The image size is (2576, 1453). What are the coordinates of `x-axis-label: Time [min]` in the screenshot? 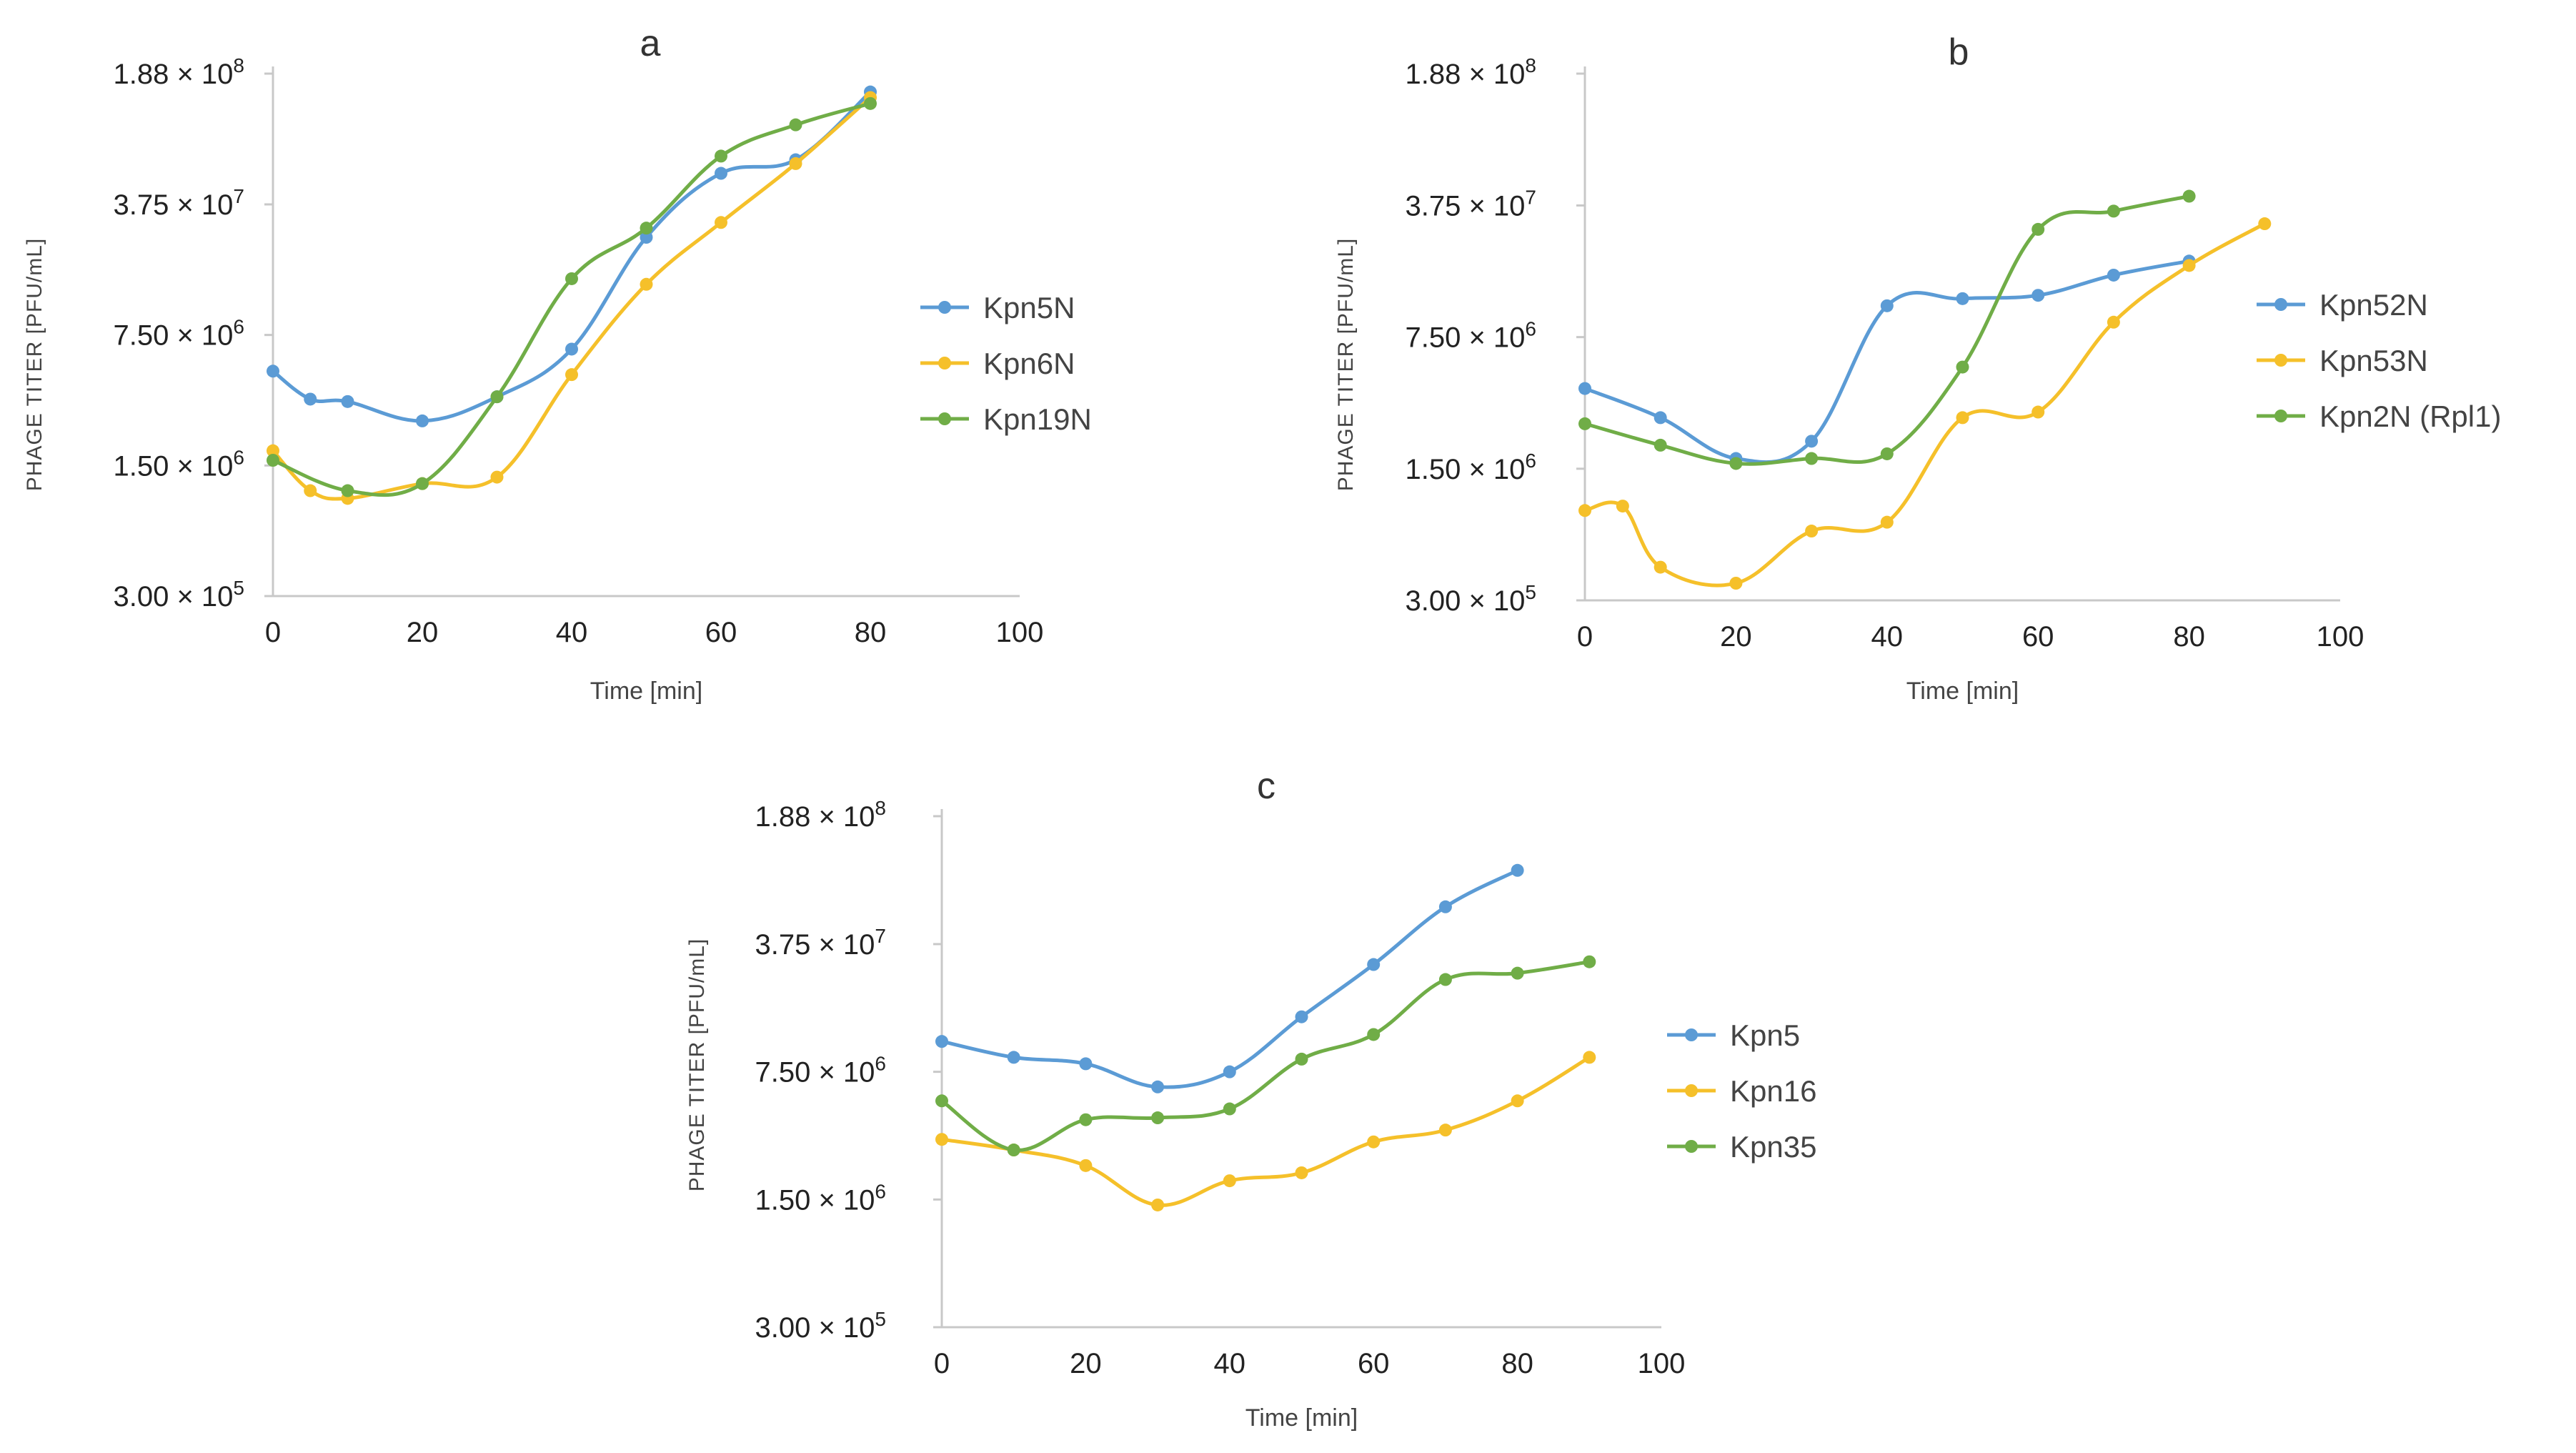 It's located at (646, 691).